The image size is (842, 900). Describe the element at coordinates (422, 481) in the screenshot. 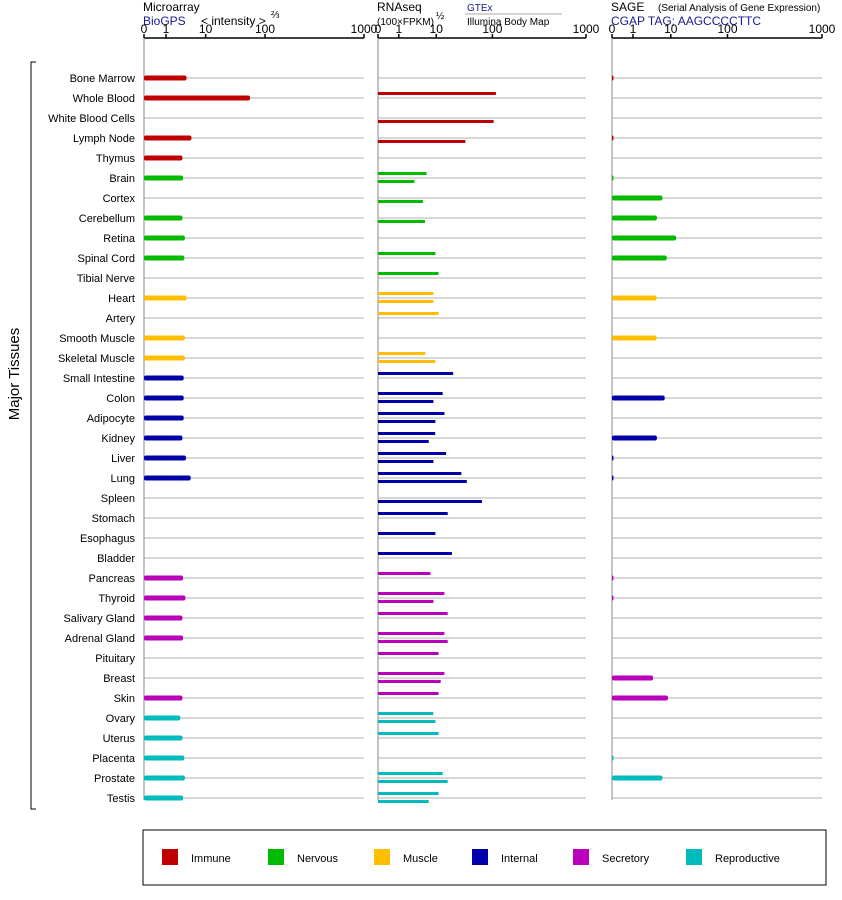

I see `bar-illumina-lung` at that location.